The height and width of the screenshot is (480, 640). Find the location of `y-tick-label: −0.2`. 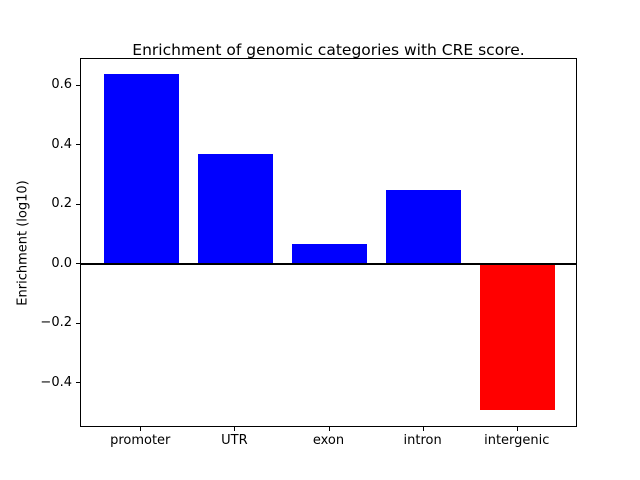

y-tick-label: −0.2 is located at coordinates (56, 323).